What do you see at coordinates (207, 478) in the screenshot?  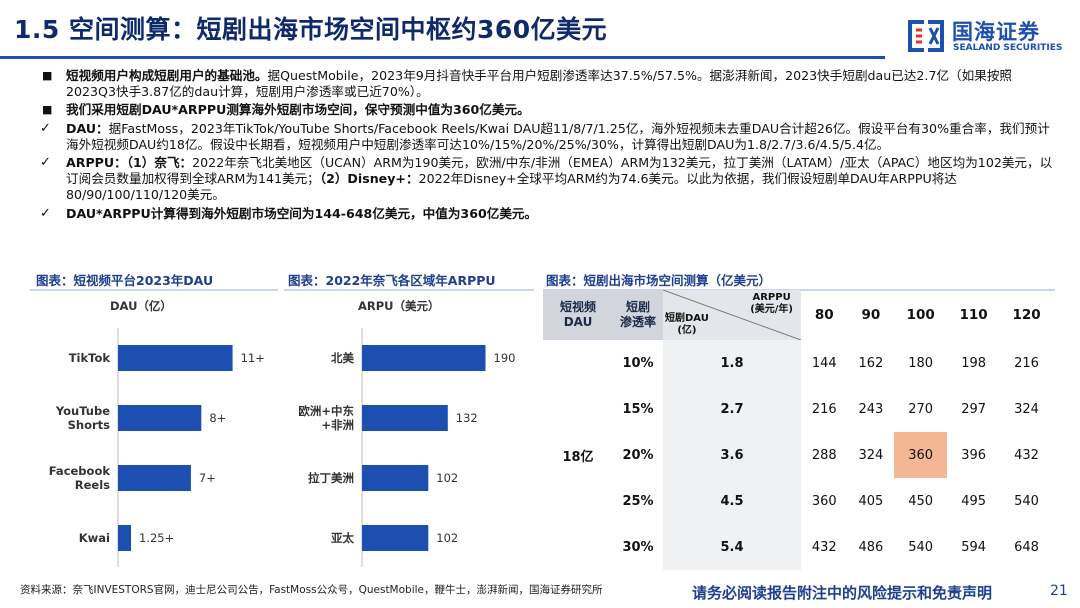 I see `bar-value-label: 7+` at bounding box center [207, 478].